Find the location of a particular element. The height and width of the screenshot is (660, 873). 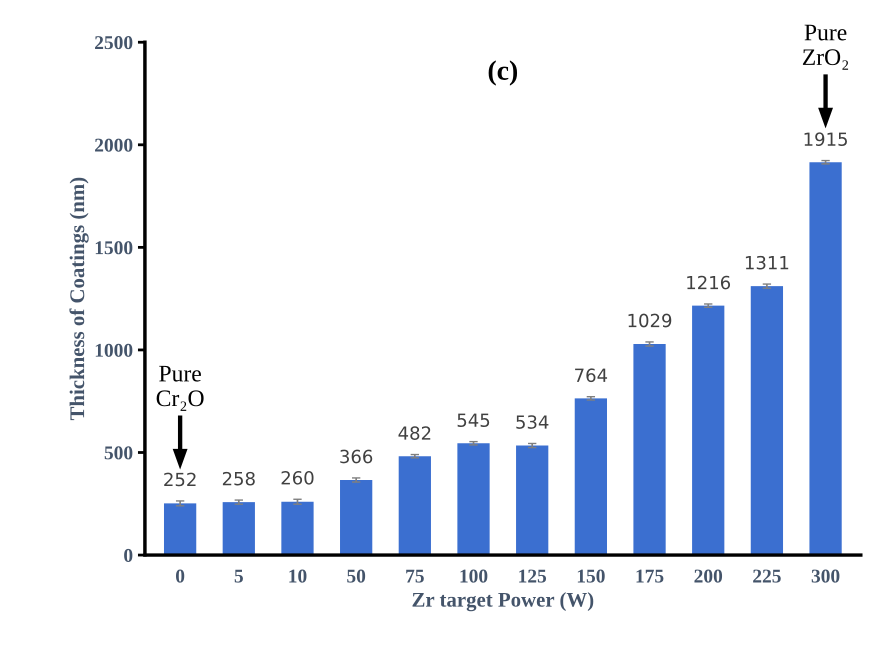

y-tick-label: 0 is located at coordinates (128, 555).